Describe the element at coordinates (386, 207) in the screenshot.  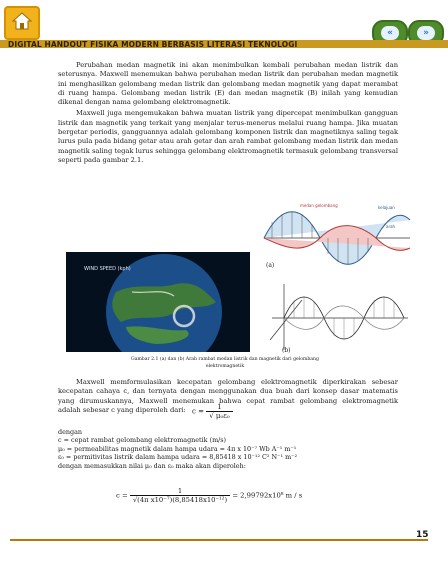
I see `wave-label: kelajuan` at that location.